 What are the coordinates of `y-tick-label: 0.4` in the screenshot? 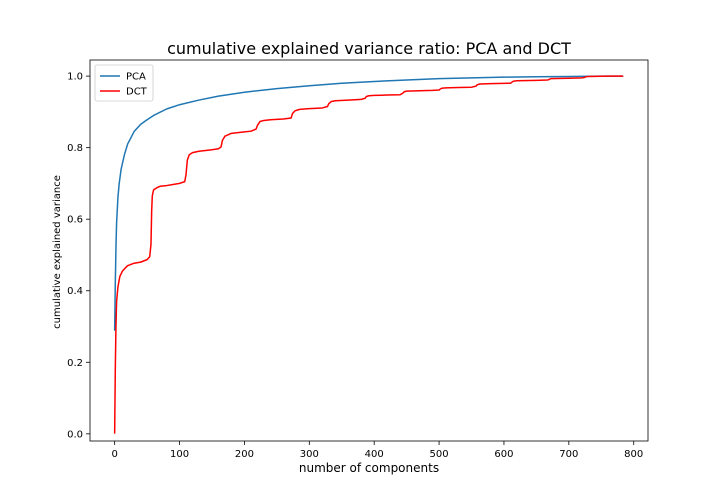 It's located at (75, 291).